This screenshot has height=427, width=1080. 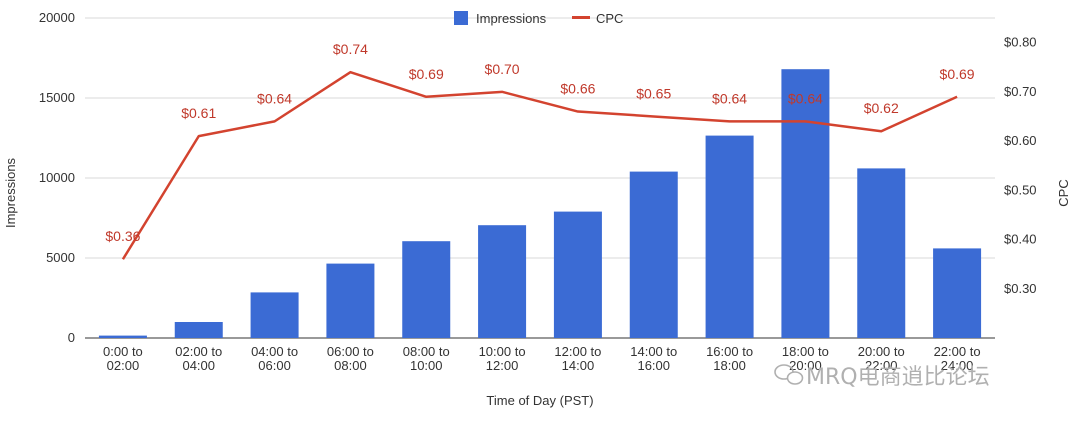 What do you see at coordinates (729, 351) in the screenshot?
I see `x-tick-line: 16:00 to` at bounding box center [729, 351].